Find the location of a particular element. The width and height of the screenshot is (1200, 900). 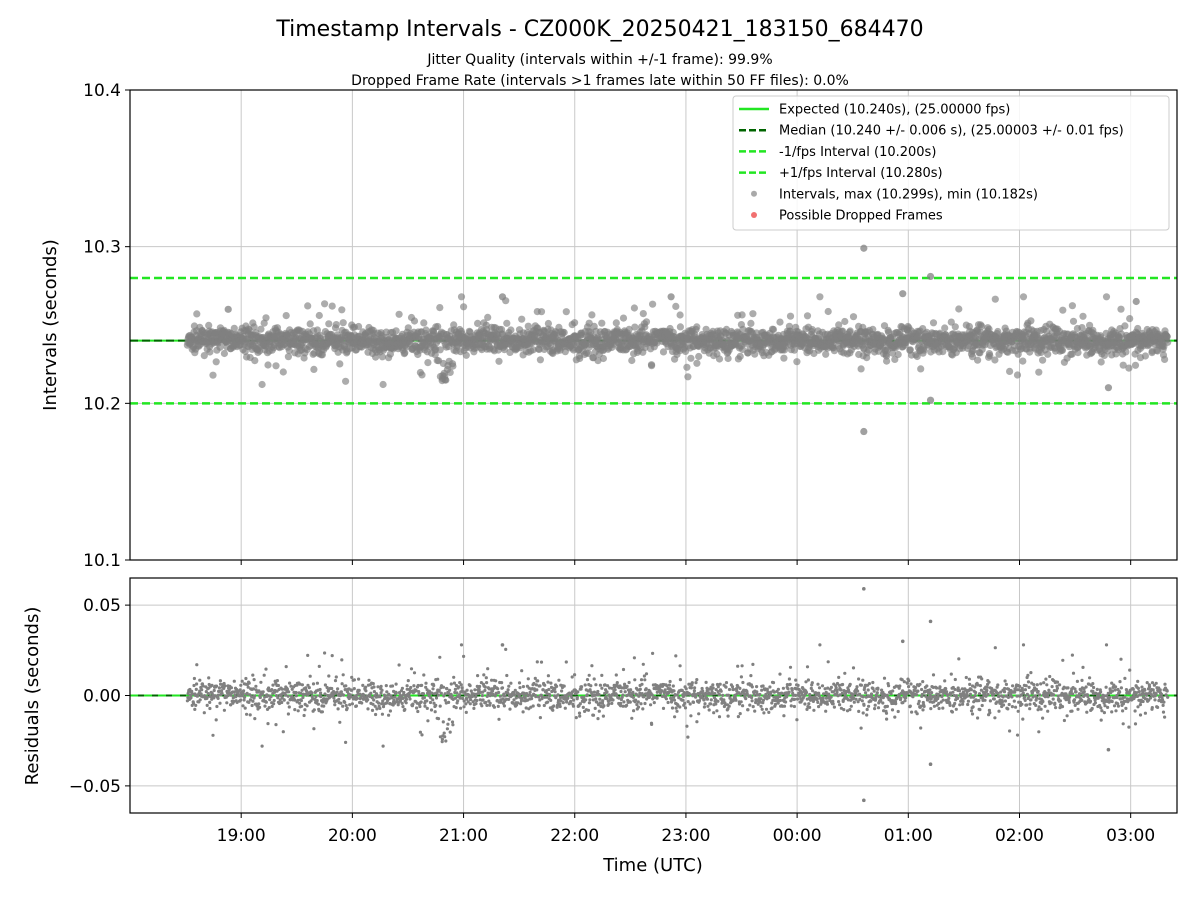

intervals-y-axis-label: Intervals (seconds) is located at coordinates (50, 325).